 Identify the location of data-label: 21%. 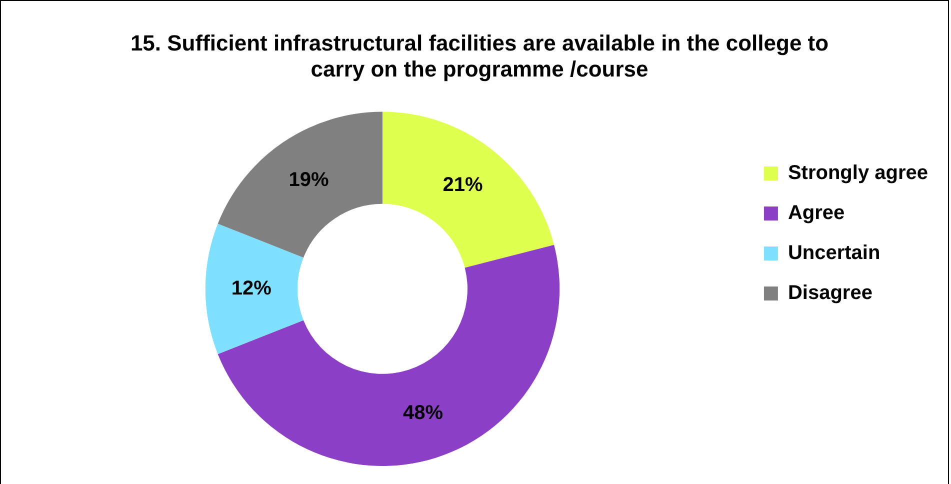
(463, 185).